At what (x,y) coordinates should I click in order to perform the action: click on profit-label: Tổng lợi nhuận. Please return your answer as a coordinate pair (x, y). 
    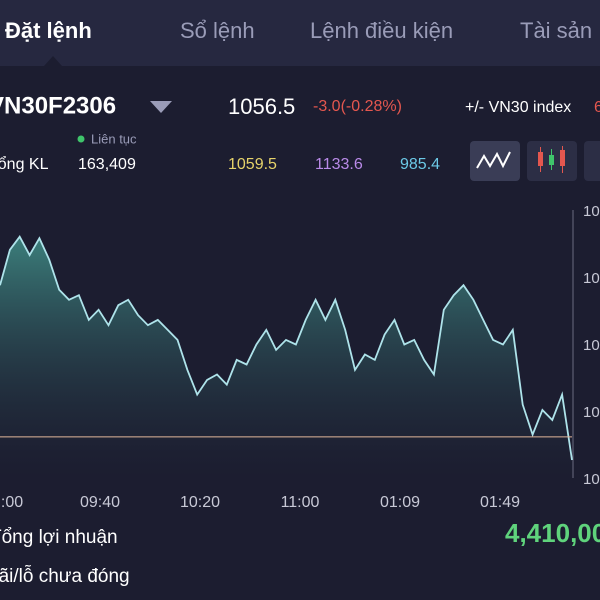
    Looking at the image, I should click on (59, 537).